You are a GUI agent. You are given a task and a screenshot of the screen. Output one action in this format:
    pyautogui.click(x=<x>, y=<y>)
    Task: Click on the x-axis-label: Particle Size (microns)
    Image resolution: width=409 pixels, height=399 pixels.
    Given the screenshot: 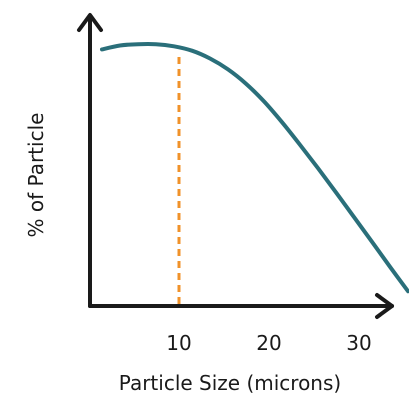 What is the action you would take?
    pyautogui.click(x=230, y=383)
    